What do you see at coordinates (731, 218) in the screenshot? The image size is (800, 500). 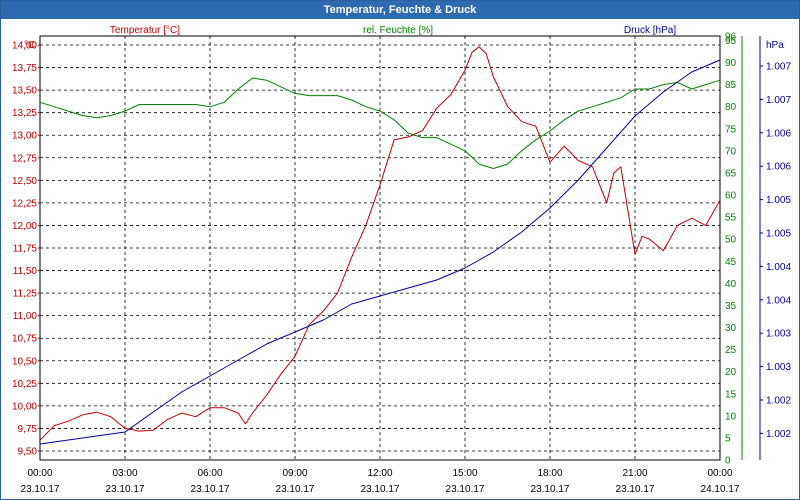 I see `humidity-tick-label: 55` at bounding box center [731, 218].